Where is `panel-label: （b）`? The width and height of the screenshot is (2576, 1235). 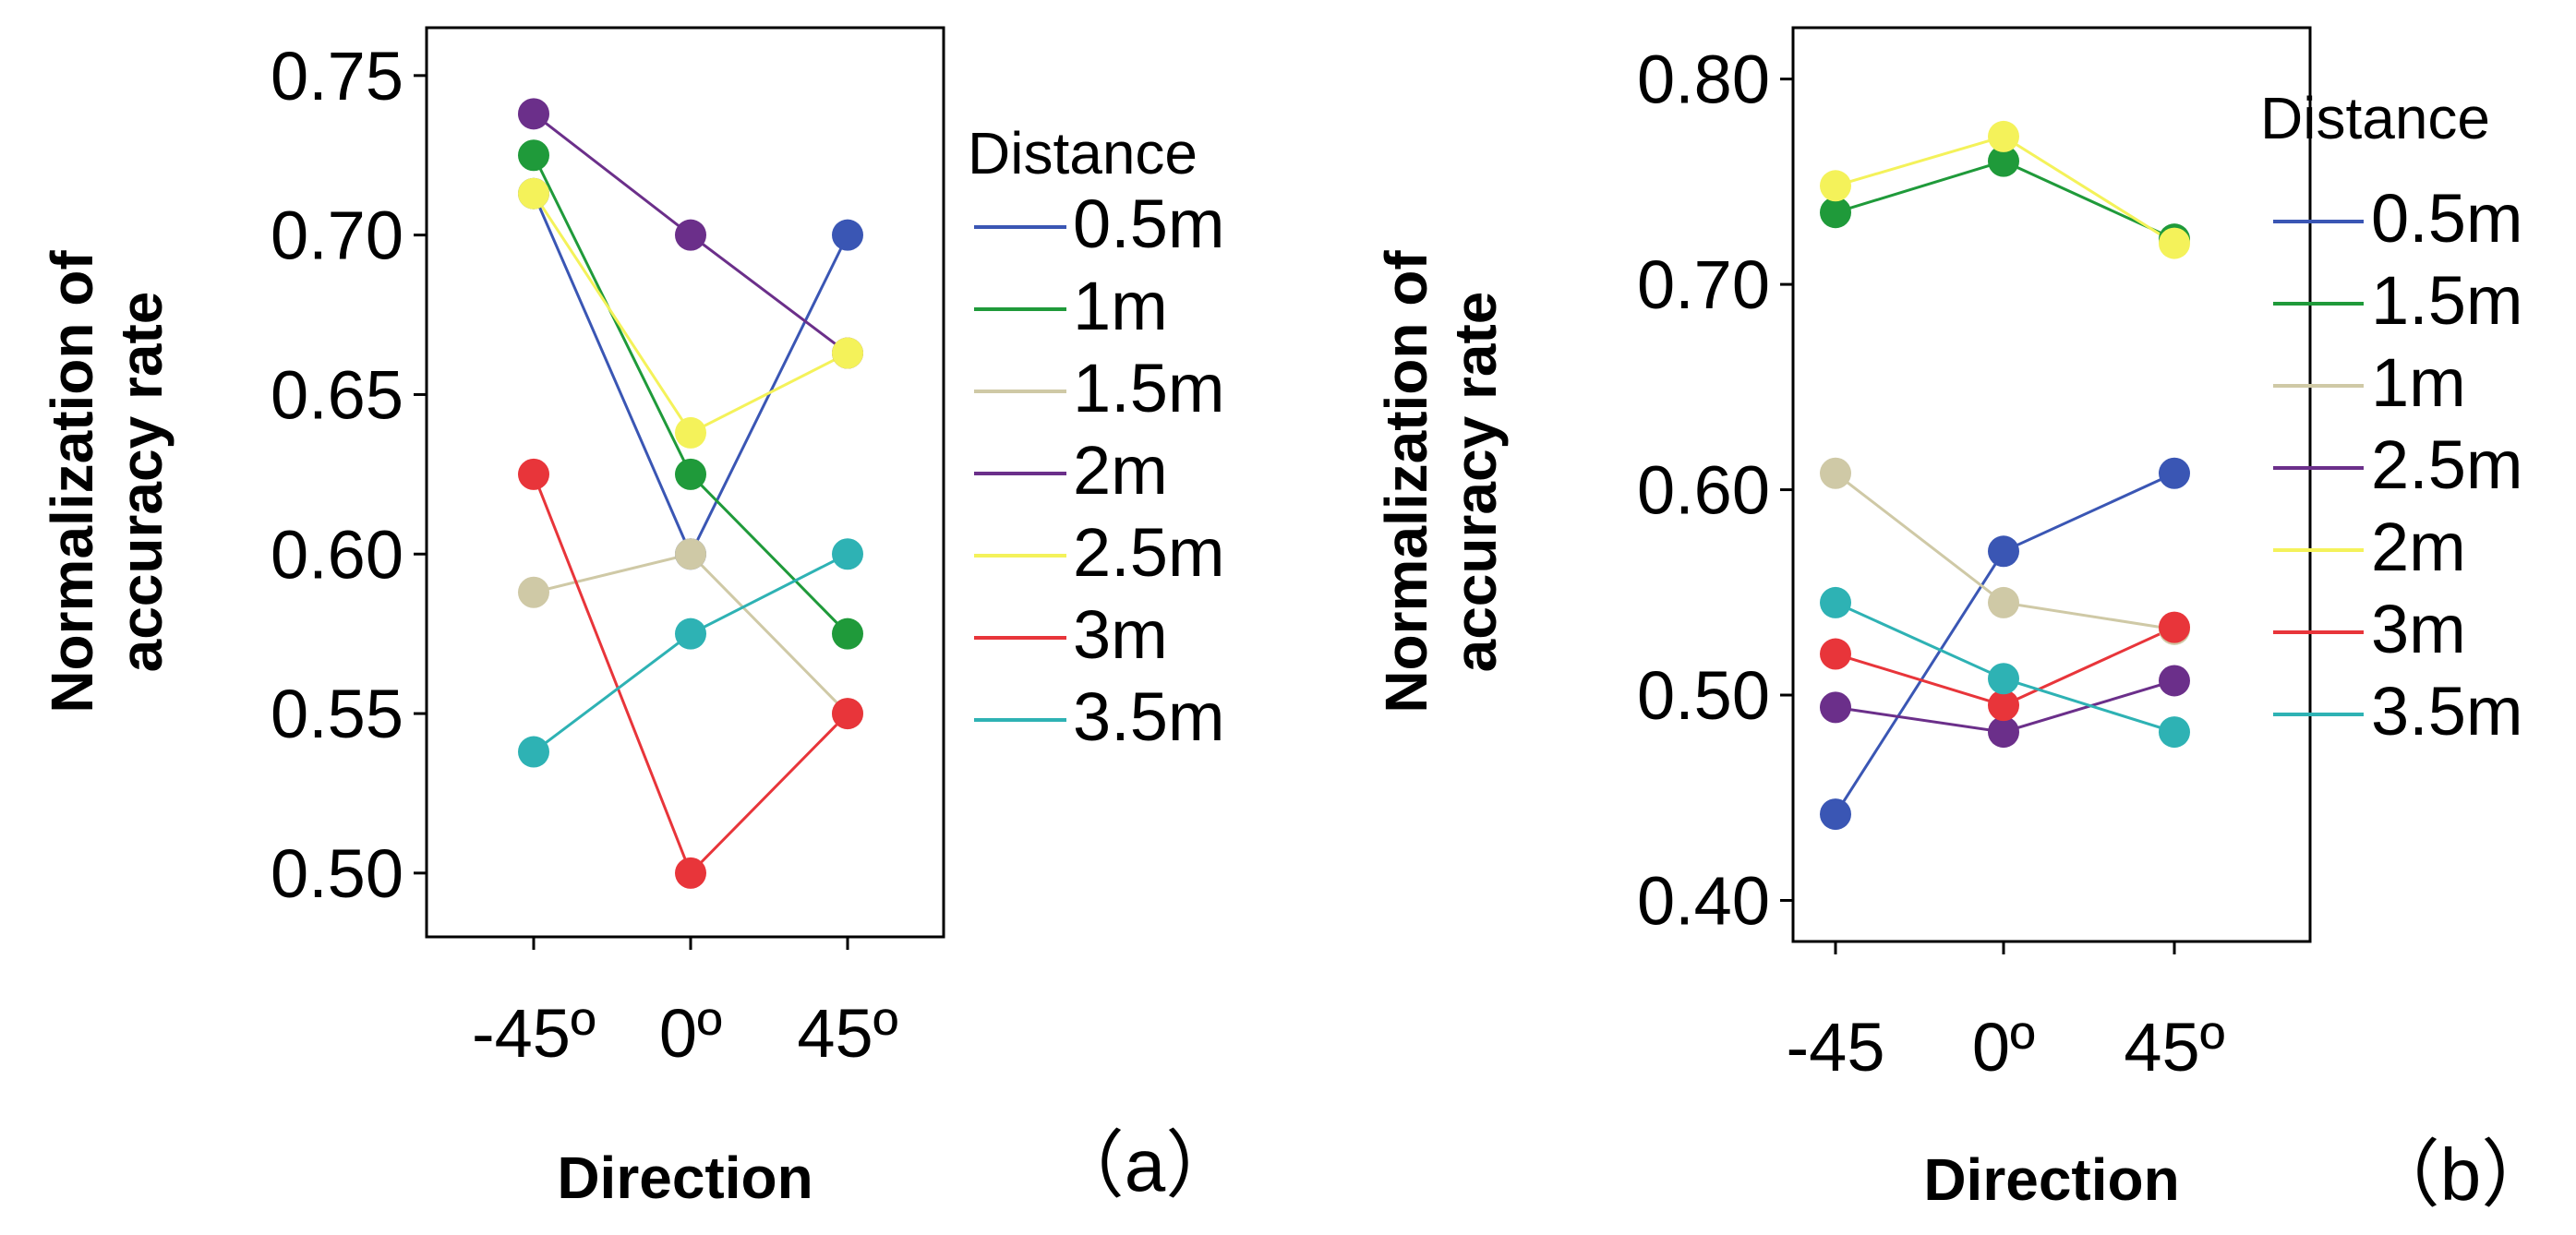
panel-label: （b） is located at coordinates (2461, 1174).